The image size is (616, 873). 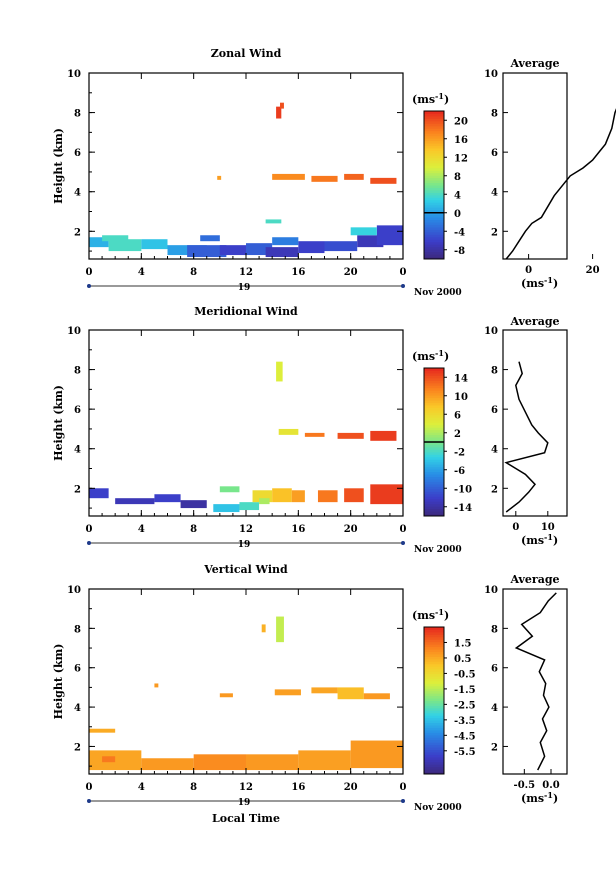 What do you see at coordinates (491, 331) in the screenshot?
I see `avg-y-tick-label: 10` at bounding box center [491, 331].